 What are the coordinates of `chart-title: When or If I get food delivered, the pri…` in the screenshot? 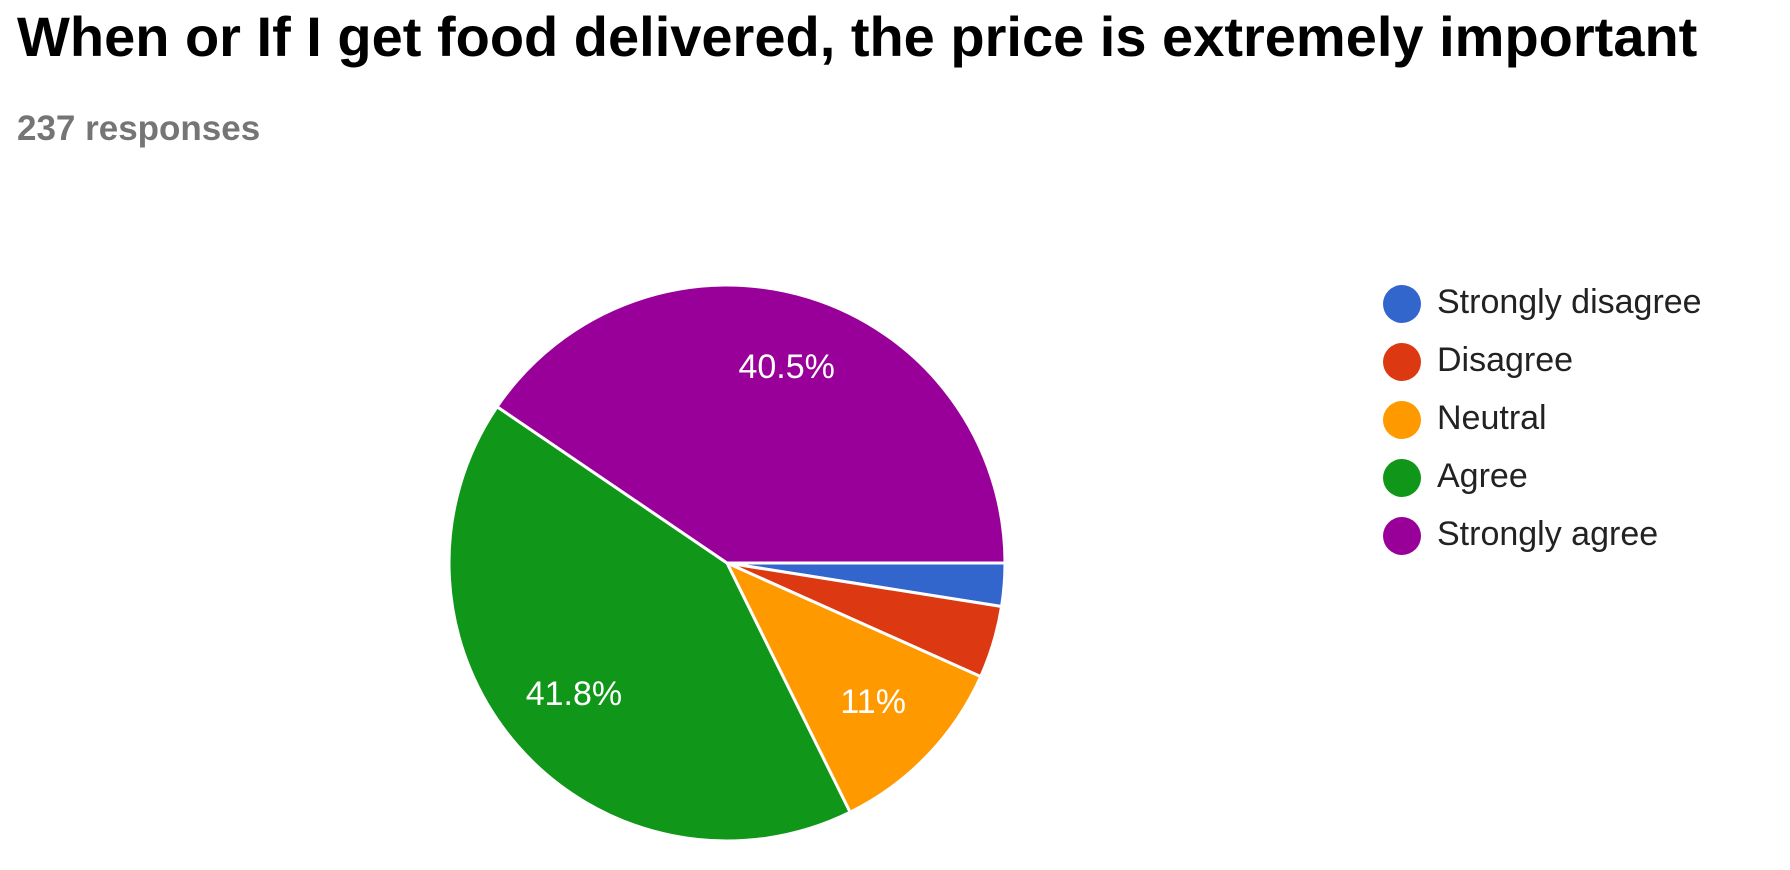 It's located at (857, 36).